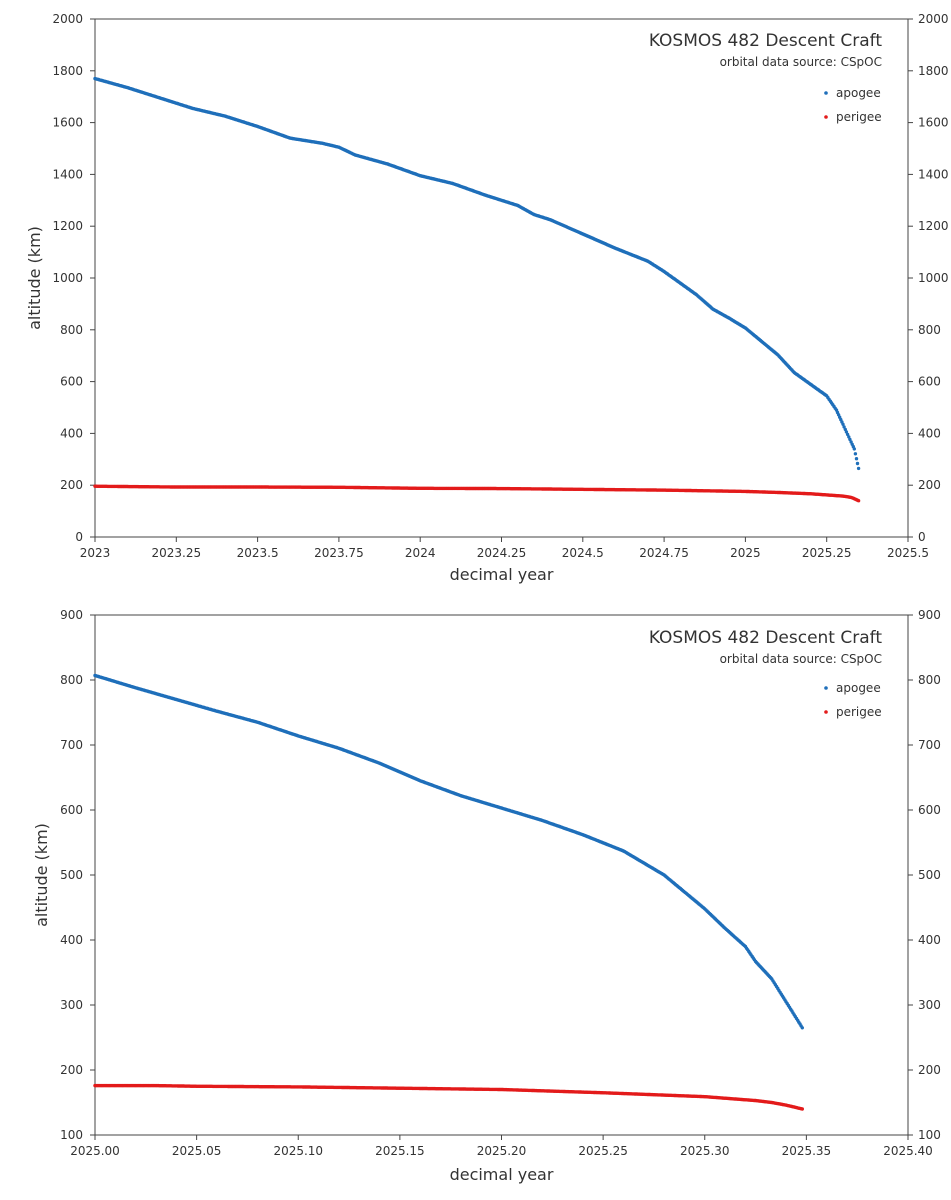  Describe the element at coordinates (908, 1151) in the screenshot. I see `chart2-x-tick-label: 2025.40` at that location.